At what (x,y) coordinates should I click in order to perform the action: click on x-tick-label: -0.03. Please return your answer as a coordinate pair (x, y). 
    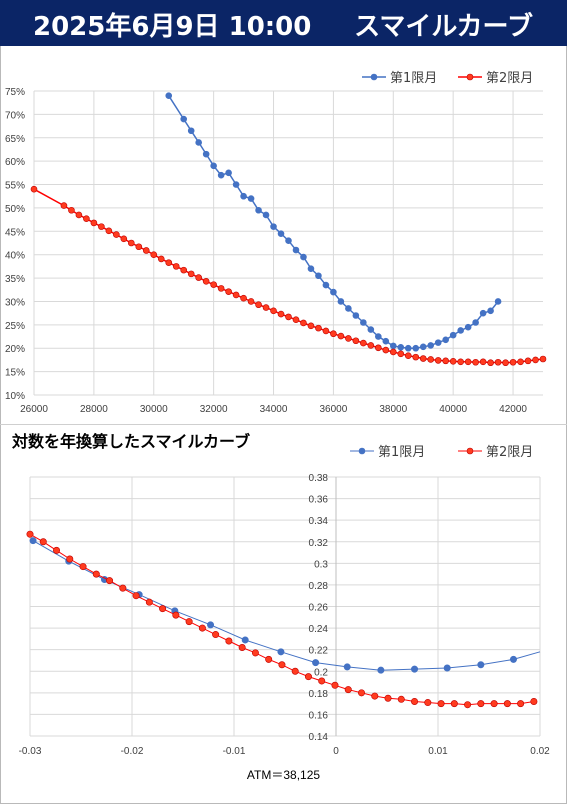
    Looking at the image, I should click on (30, 751).